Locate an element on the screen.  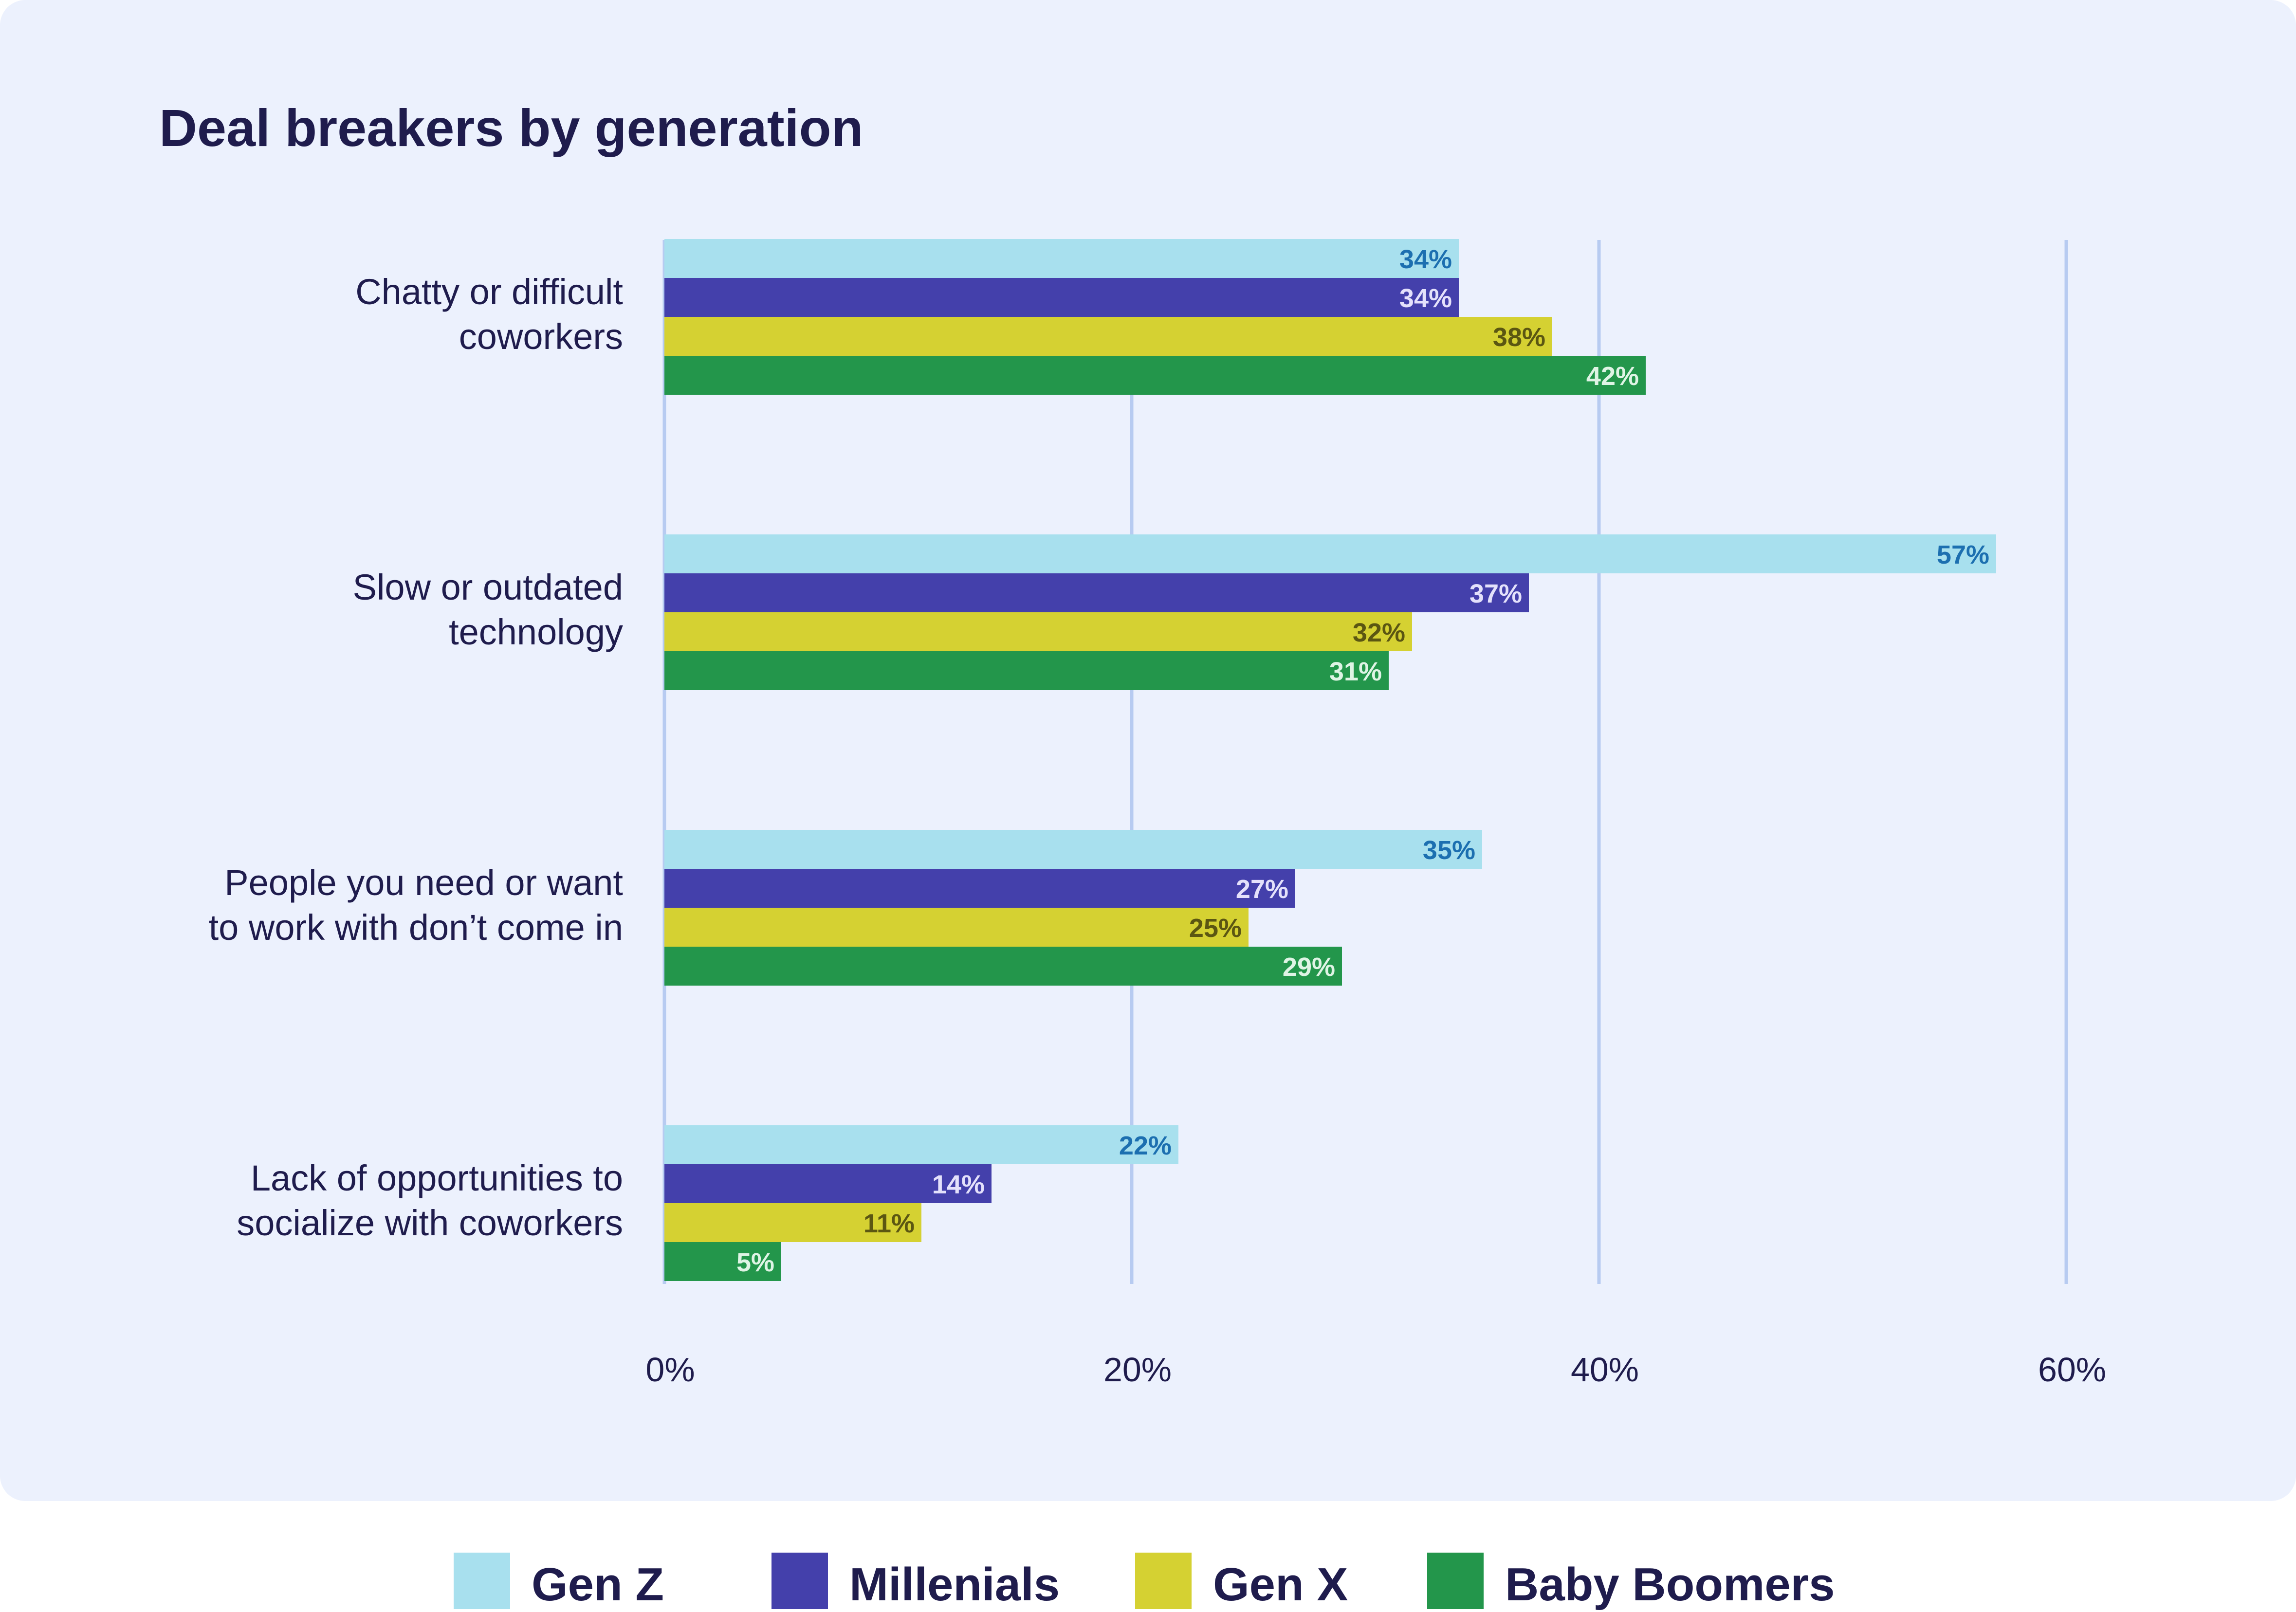
data-label: 11% is located at coordinates (889, 1223).